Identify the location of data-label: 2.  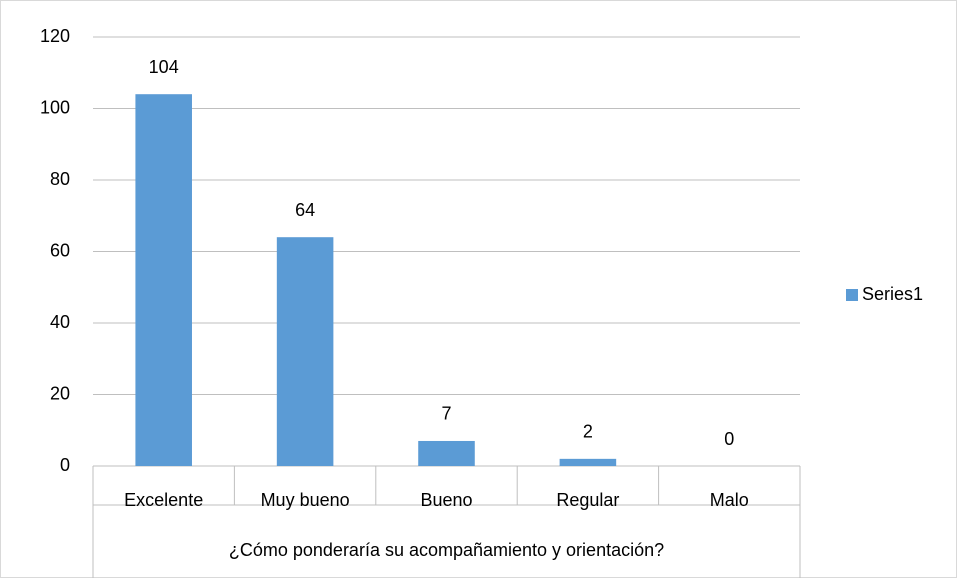
(588, 432).